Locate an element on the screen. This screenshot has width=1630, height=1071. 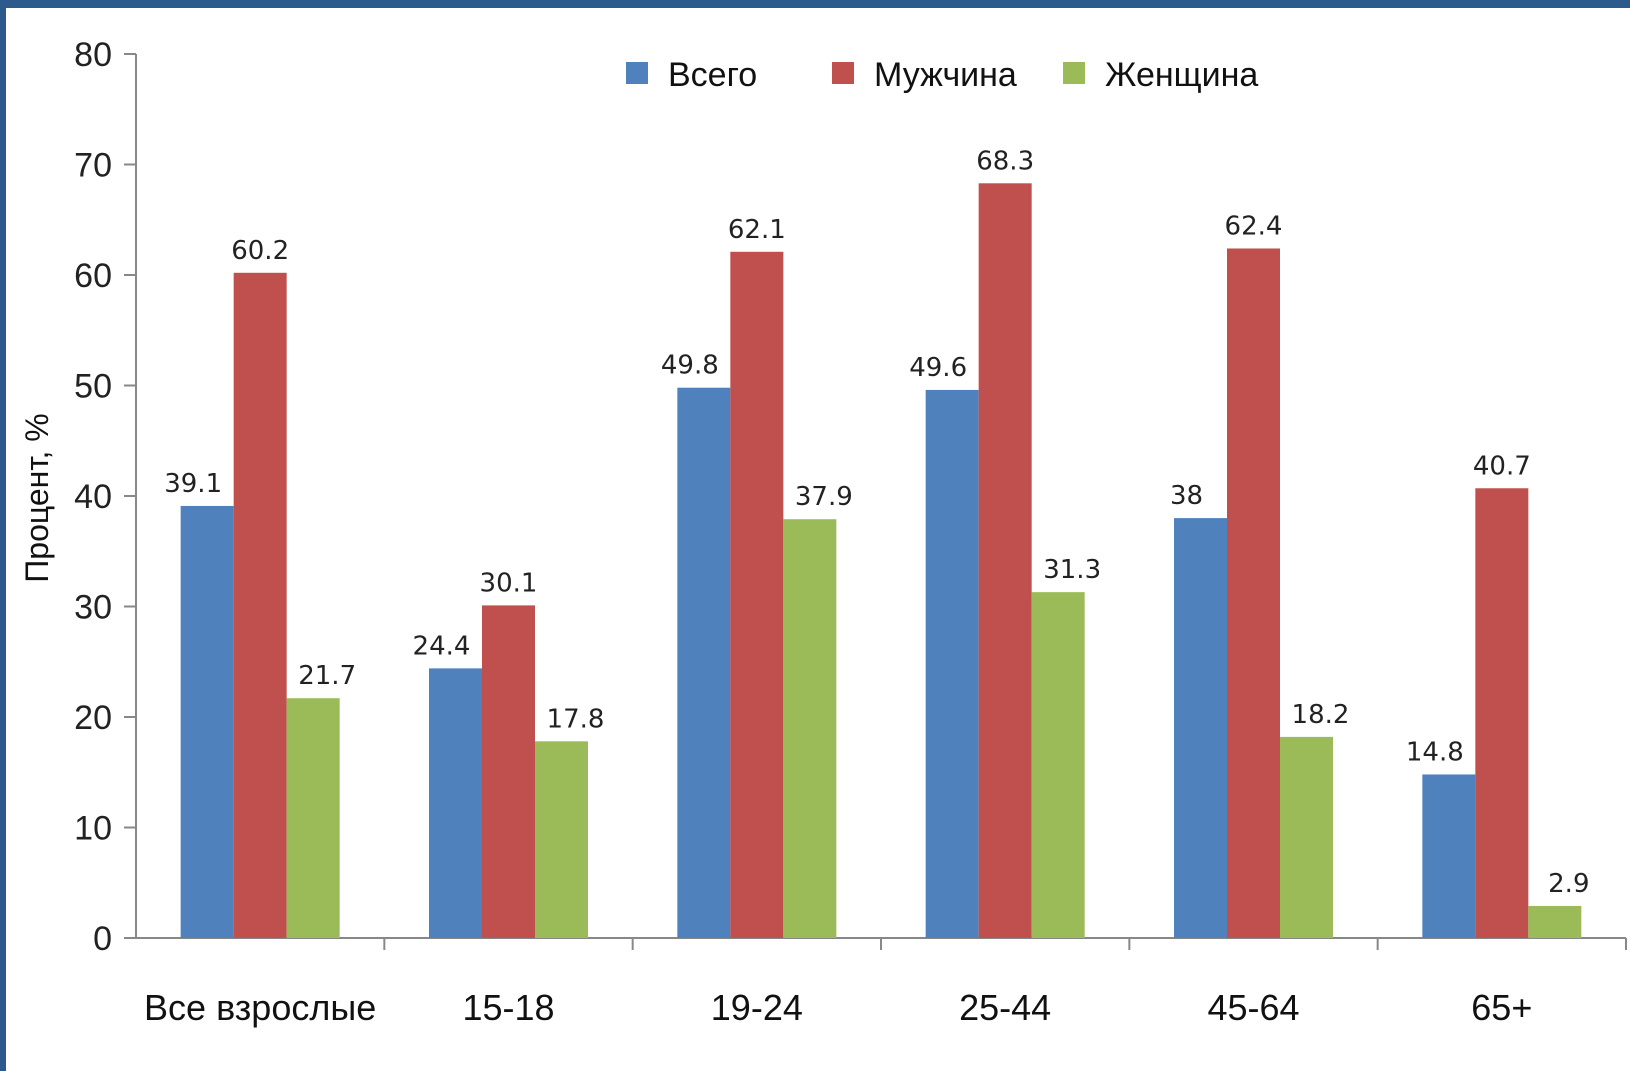
bar-value-label: 30.1 is located at coordinates (509, 583).